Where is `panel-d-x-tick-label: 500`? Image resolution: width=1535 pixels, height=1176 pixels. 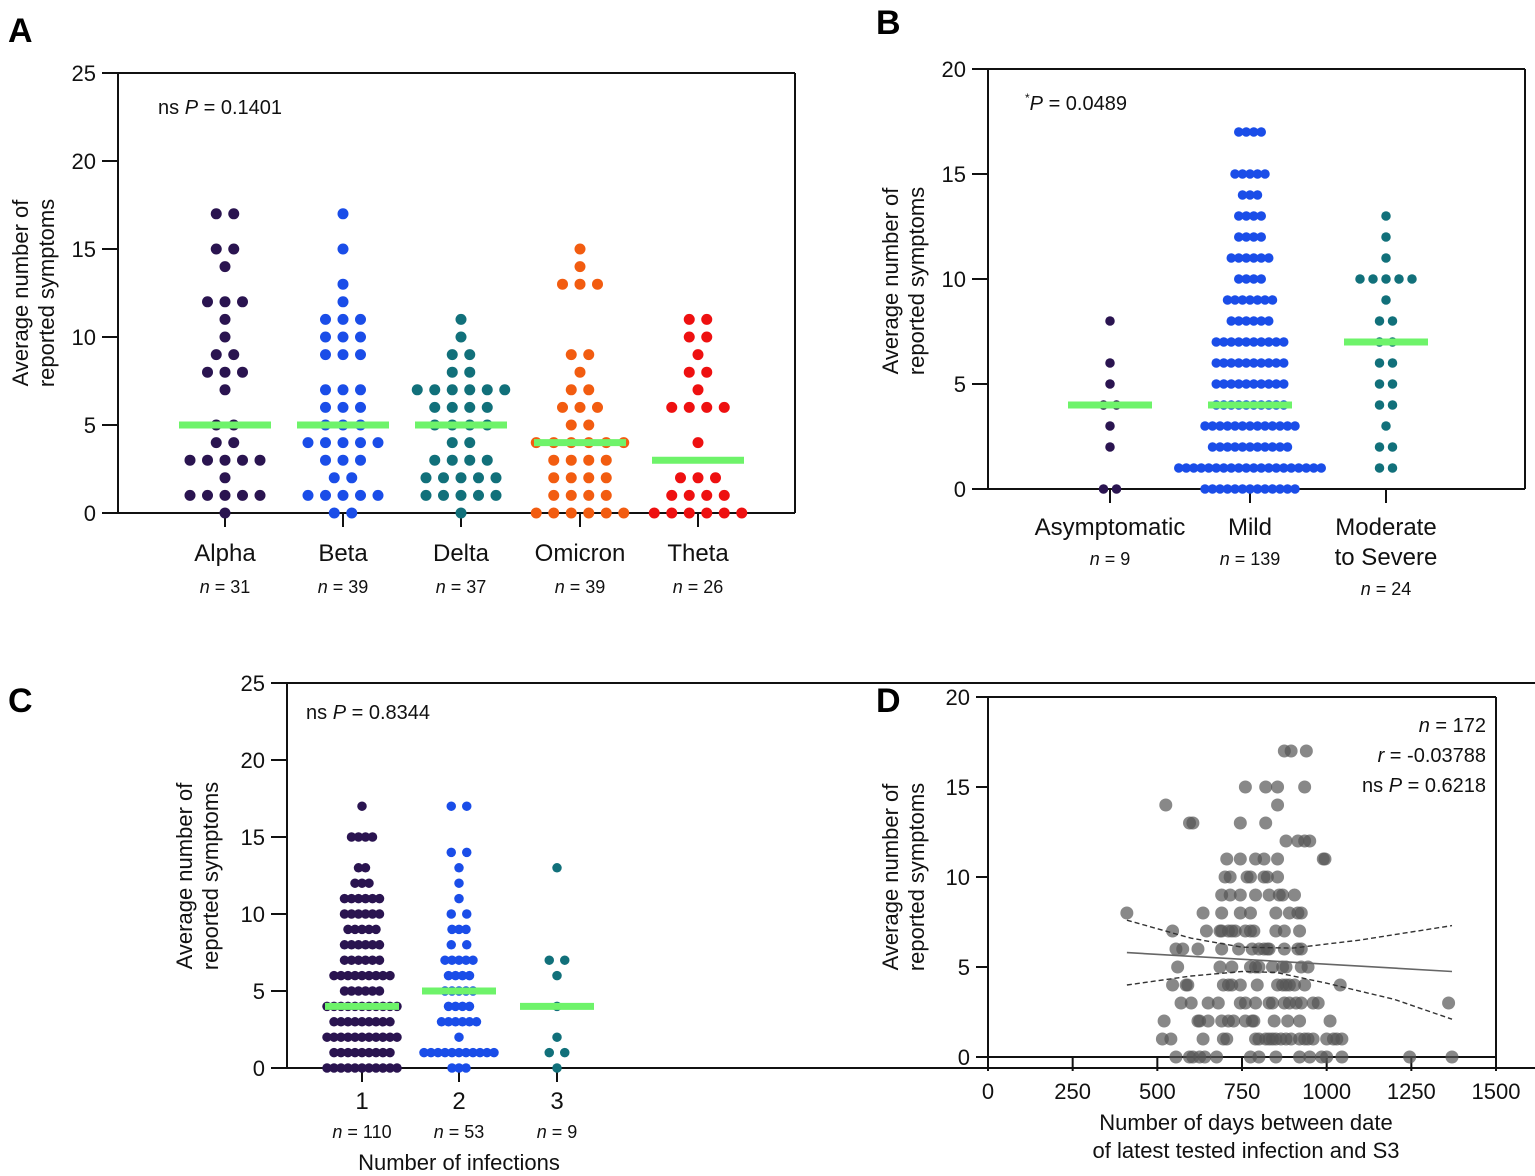
panel-d-x-tick-label: 500 is located at coordinates (1157, 1091).